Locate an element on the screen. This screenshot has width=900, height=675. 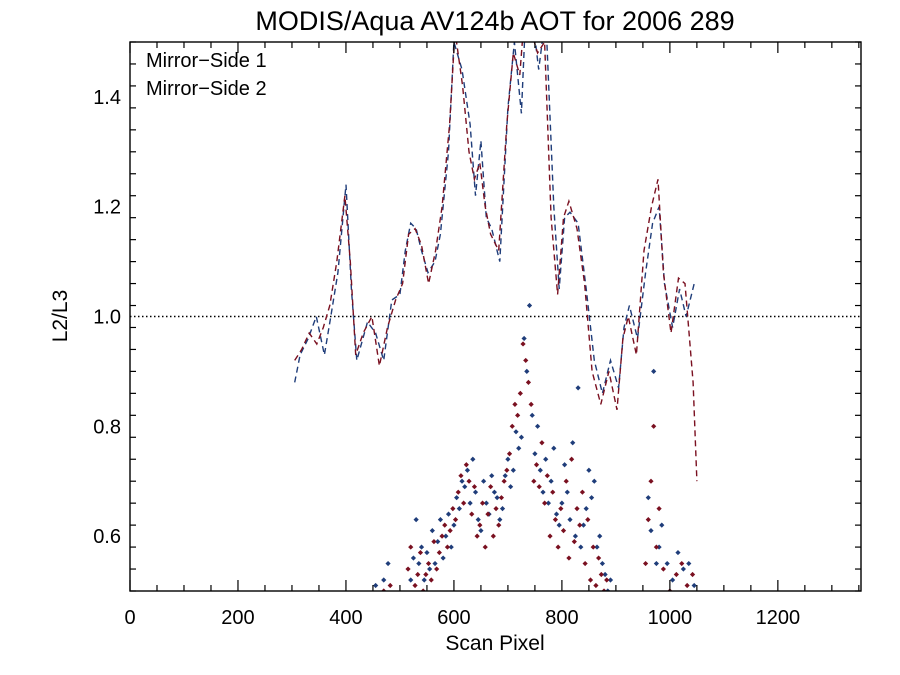
y-tick-label: 0.8 is located at coordinates (107, 427).